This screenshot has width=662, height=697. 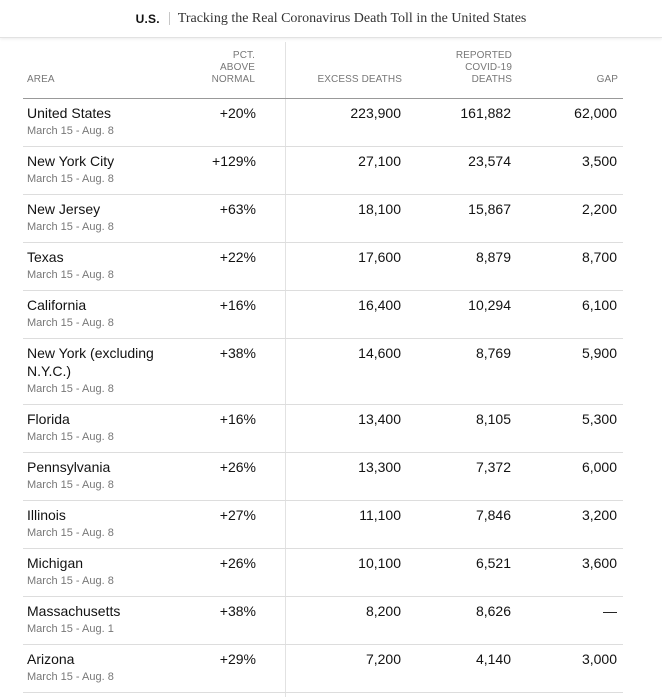 What do you see at coordinates (493, 659) in the screenshot?
I see `reported-deaths-cell: 4,140` at bounding box center [493, 659].